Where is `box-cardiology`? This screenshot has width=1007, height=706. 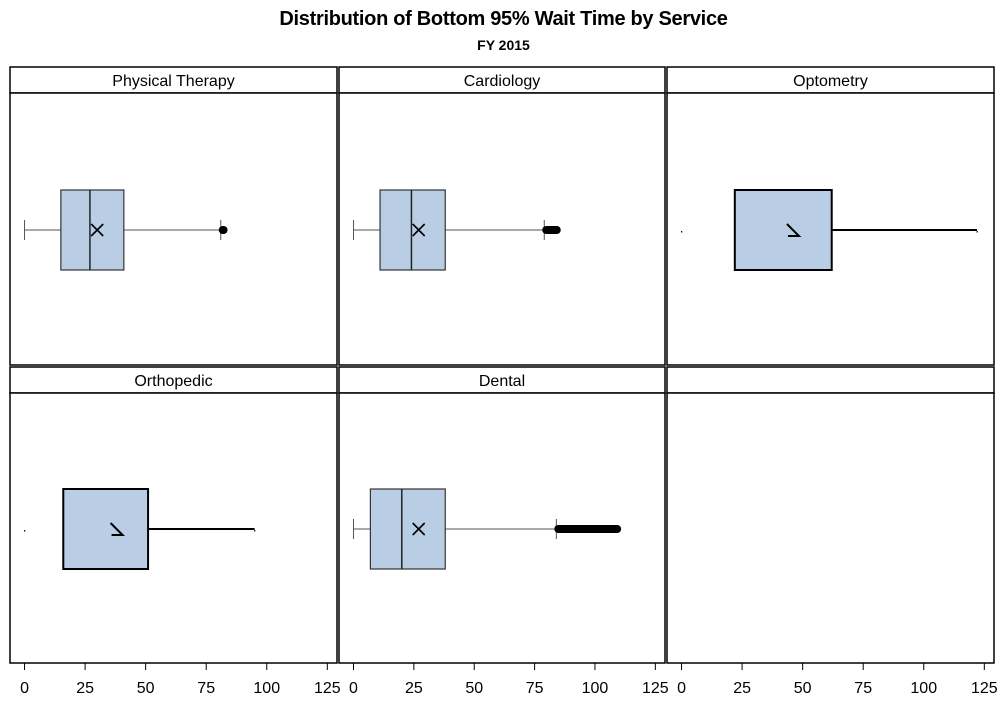 box-cardiology is located at coordinates (412, 230).